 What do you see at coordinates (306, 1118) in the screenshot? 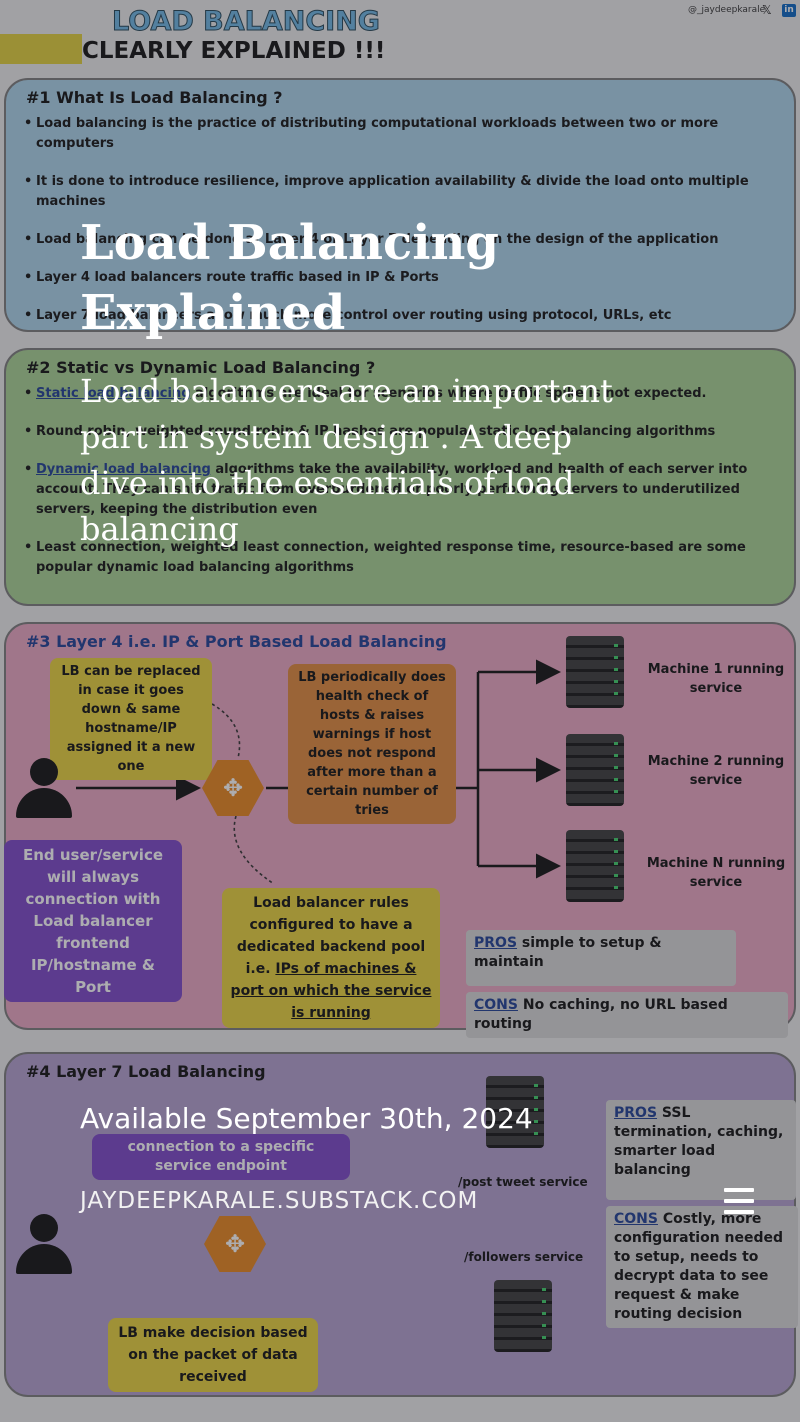
I see `availability-date: Available September 30th, 2024` at bounding box center [306, 1118].